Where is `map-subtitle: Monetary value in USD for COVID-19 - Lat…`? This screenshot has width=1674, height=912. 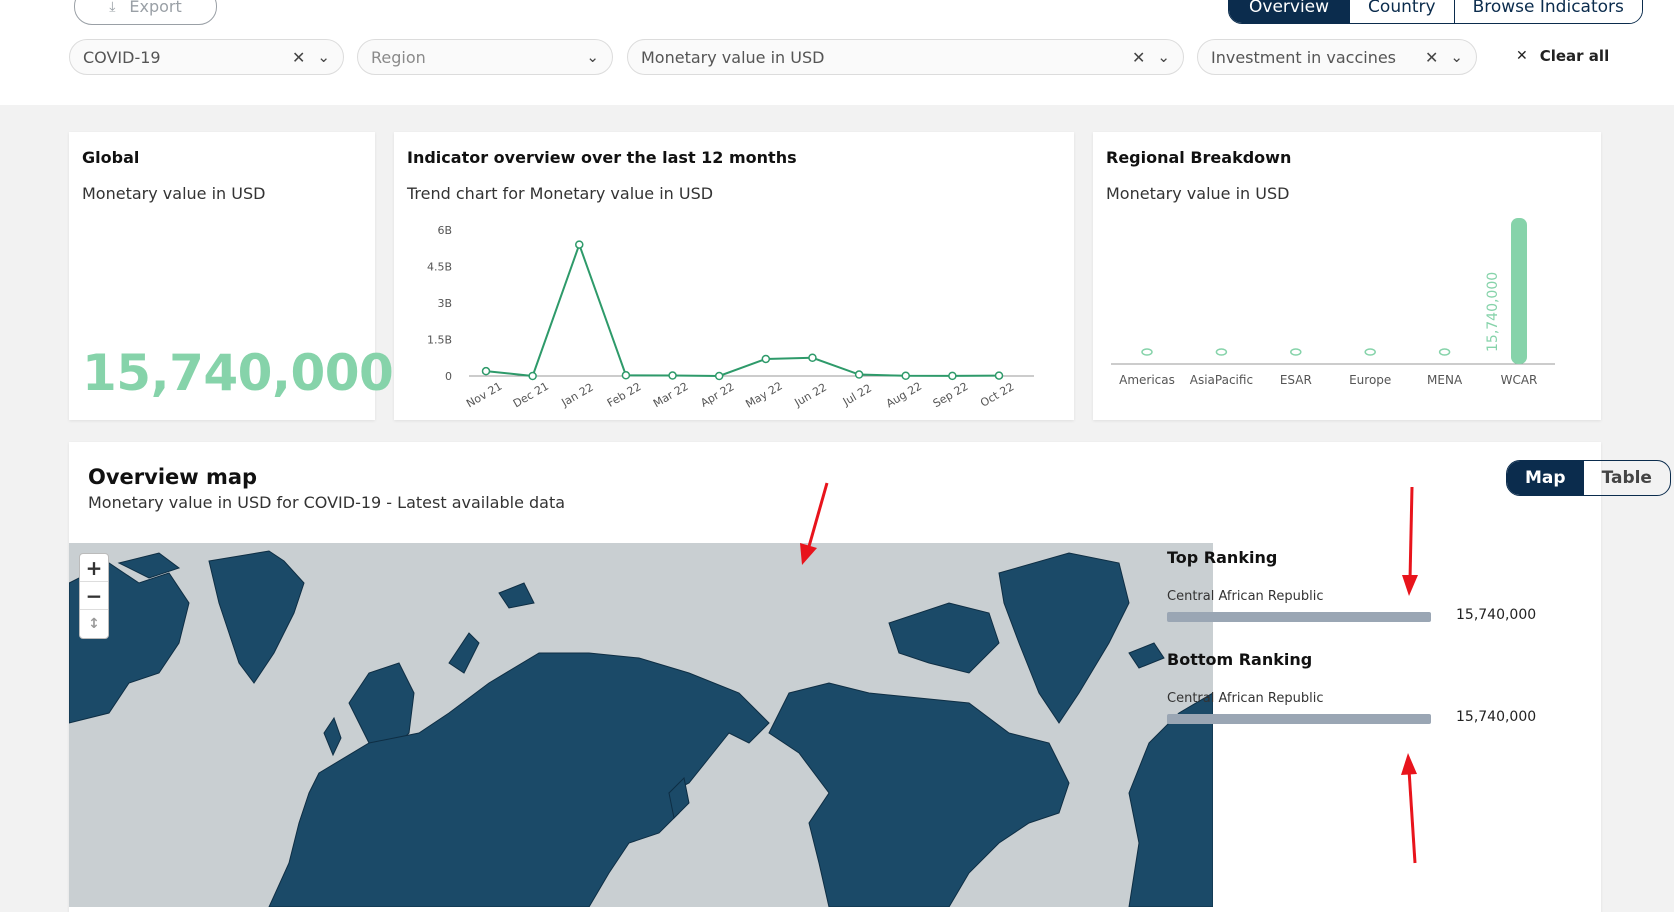
map-subtitle: Monetary value in USD for COVID-19 - Lat… is located at coordinates (327, 502).